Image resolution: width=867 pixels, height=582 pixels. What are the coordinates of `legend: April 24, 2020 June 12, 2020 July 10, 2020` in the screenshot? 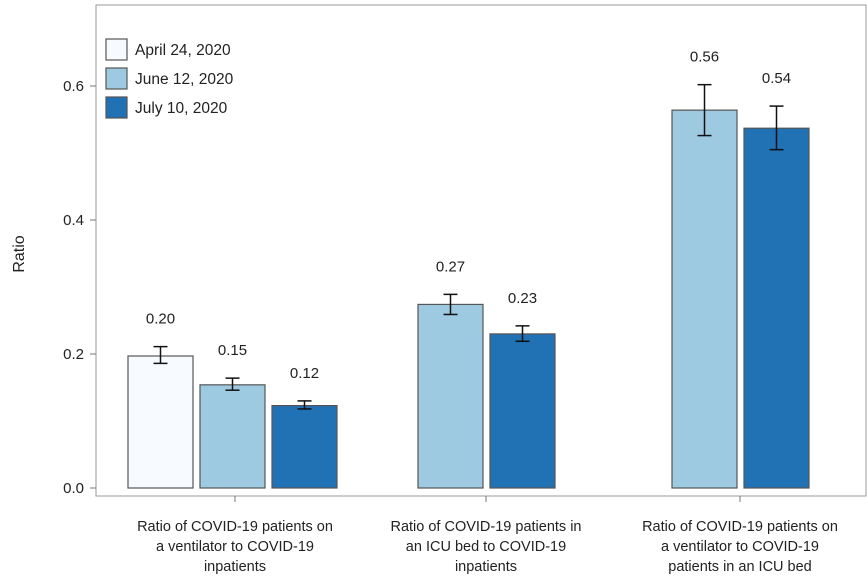 It's located at (169, 78).